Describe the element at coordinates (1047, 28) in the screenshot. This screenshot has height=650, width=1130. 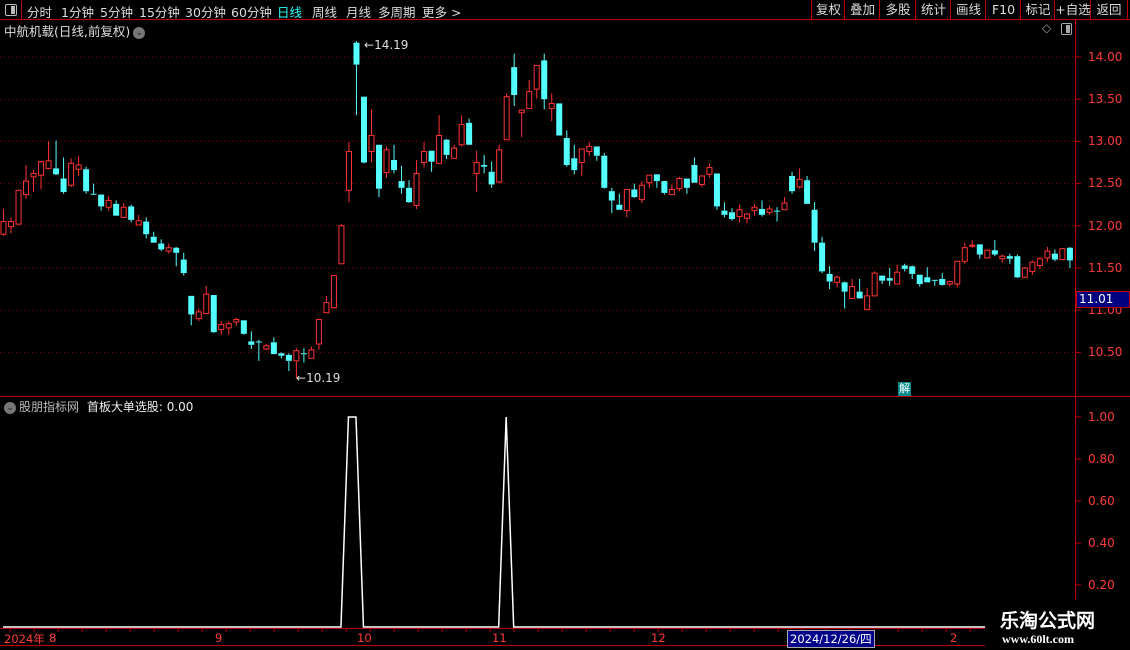
I see `diamond-icon: ◇` at that location.